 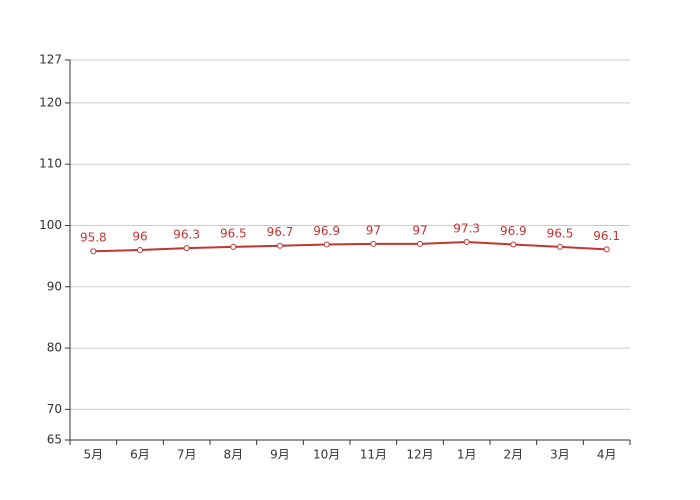 What do you see at coordinates (187, 455) in the screenshot?
I see `x-tick-label: 7月` at bounding box center [187, 455].